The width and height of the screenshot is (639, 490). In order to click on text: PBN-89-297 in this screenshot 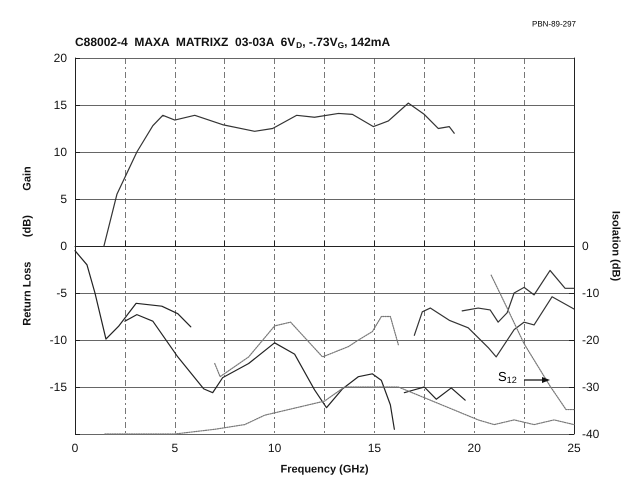, I will do `click(554, 24)`.